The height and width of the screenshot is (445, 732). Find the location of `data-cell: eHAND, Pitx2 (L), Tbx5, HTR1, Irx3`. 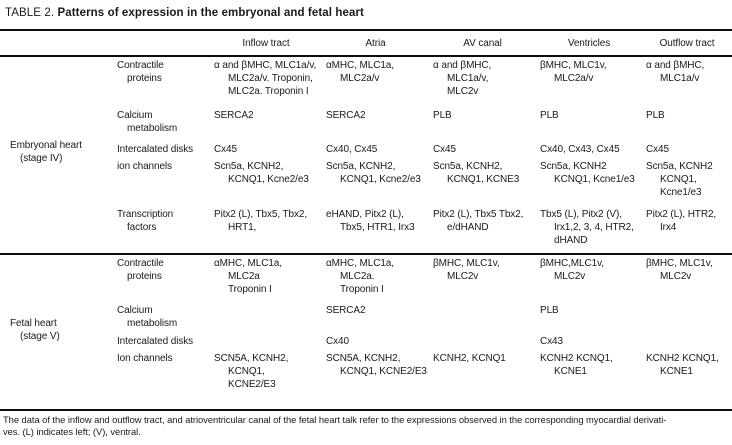

data-cell: eHAND, Pitx2 (L), Tbx5, HTR1, Irx3 is located at coordinates (370, 221).